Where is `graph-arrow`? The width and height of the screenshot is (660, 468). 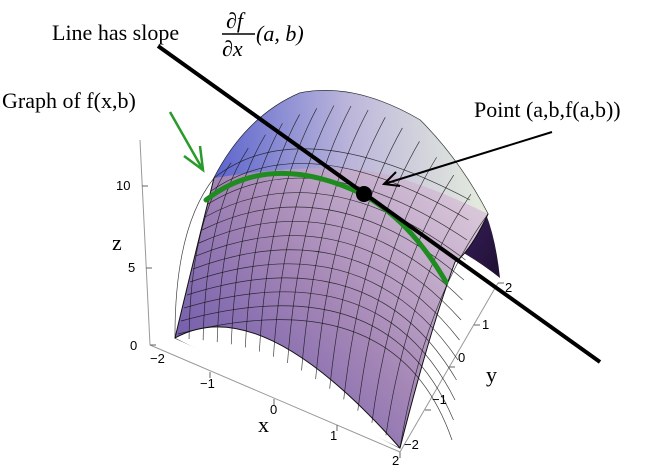 graph-arrow is located at coordinates (186, 142).